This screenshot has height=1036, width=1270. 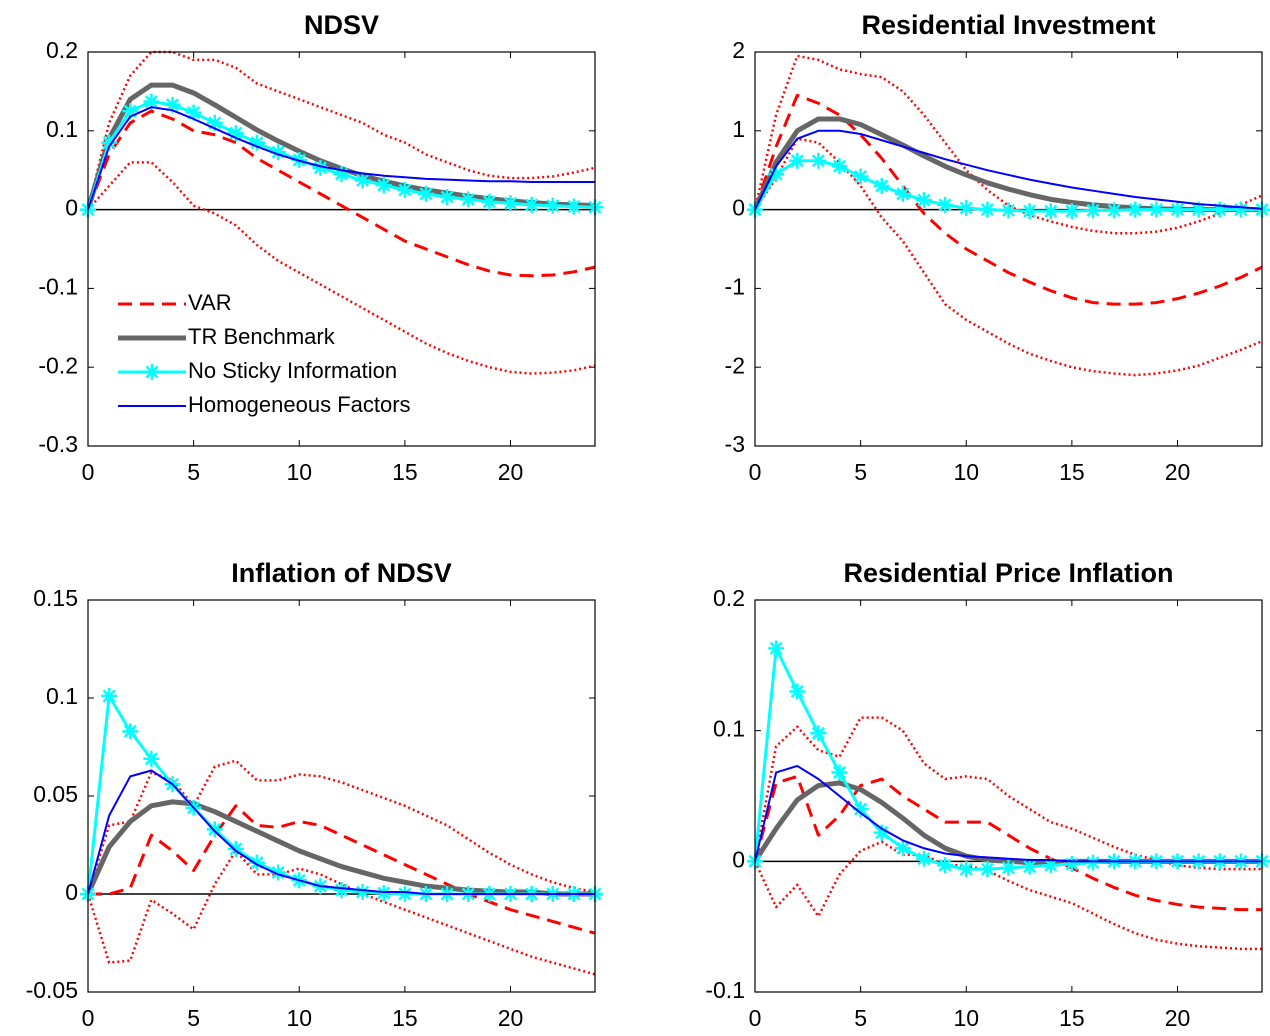 I want to click on chart-title: Residential Price Inflation, so click(x=1008, y=573).